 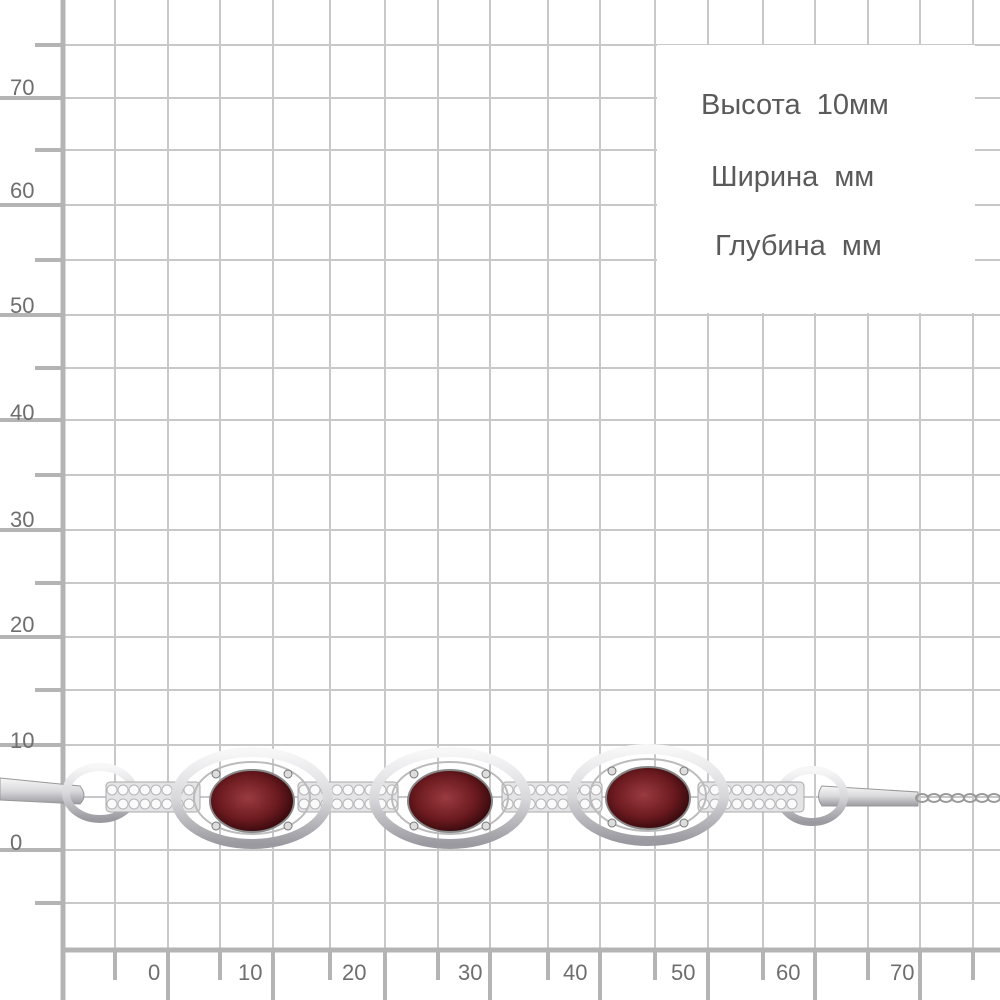 What do you see at coordinates (470, 972) in the screenshot?
I see `x-axis-label: 30` at bounding box center [470, 972].